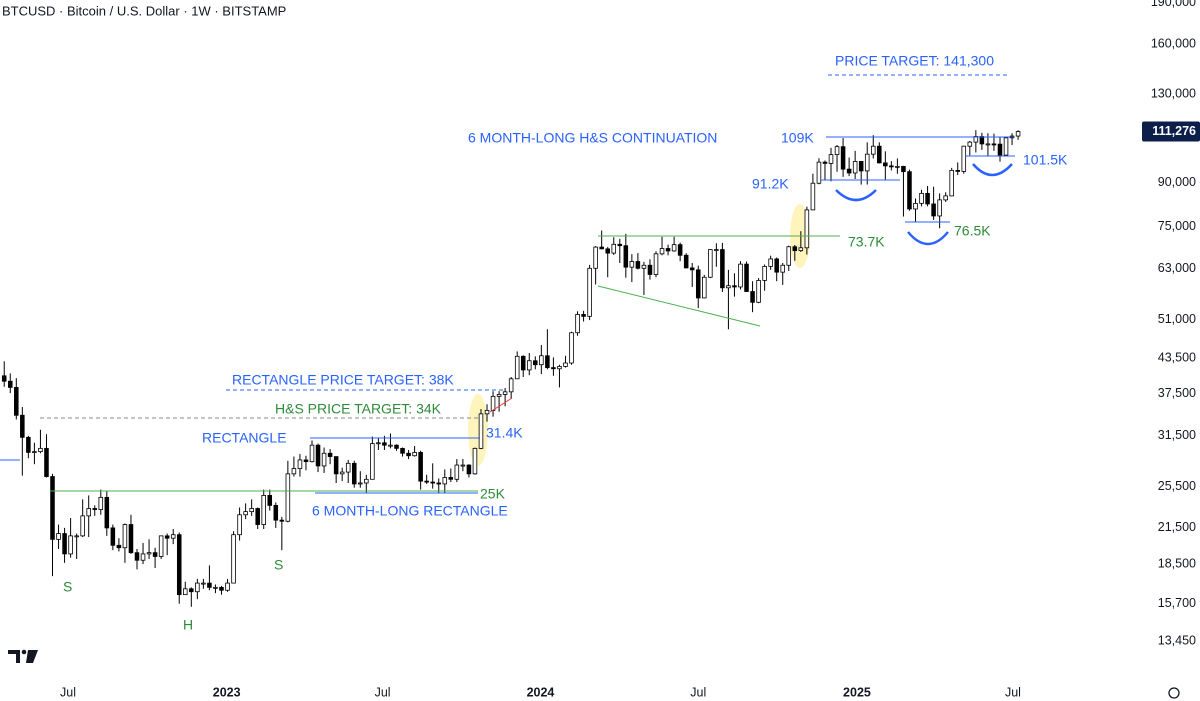  Describe the element at coordinates (501, 405) in the screenshot. I see `trend-line` at that location.